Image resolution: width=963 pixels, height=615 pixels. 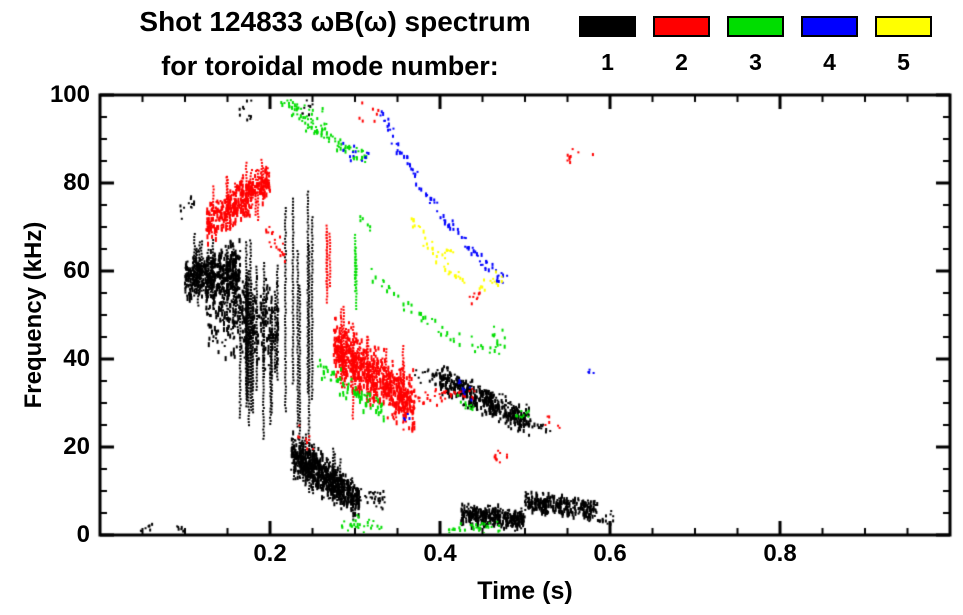 What do you see at coordinates (76, 270) in the screenshot?
I see `y-tick-label: 60` at bounding box center [76, 270].